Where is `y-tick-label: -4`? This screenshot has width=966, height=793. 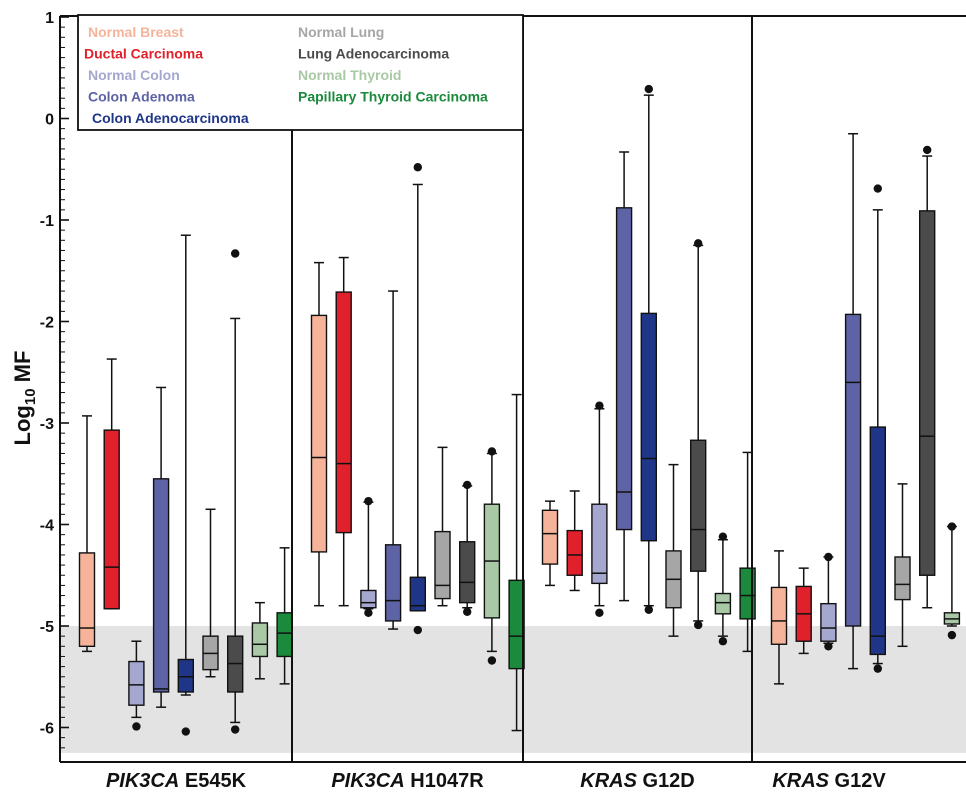
y-tick-label: -4 is located at coordinates (47, 526).